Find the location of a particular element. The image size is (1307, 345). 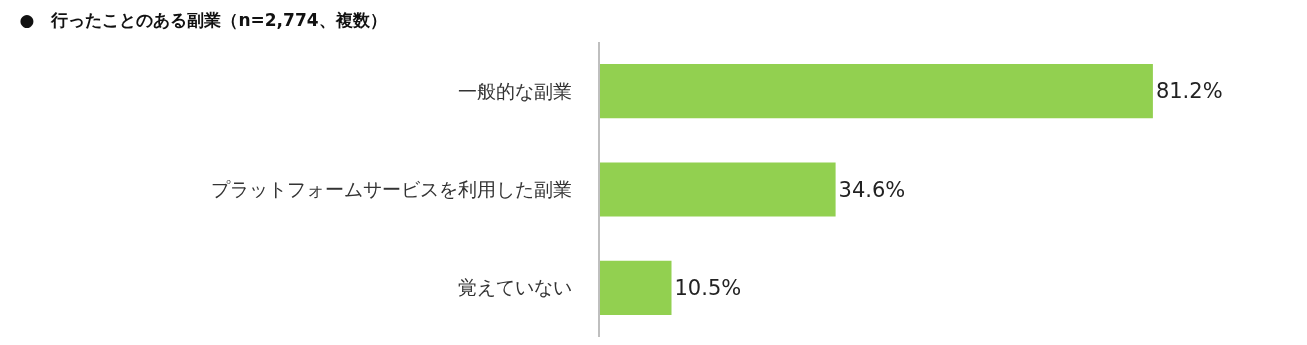

y-tick-label: 一般的な副業 is located at coordinates (515, 90).